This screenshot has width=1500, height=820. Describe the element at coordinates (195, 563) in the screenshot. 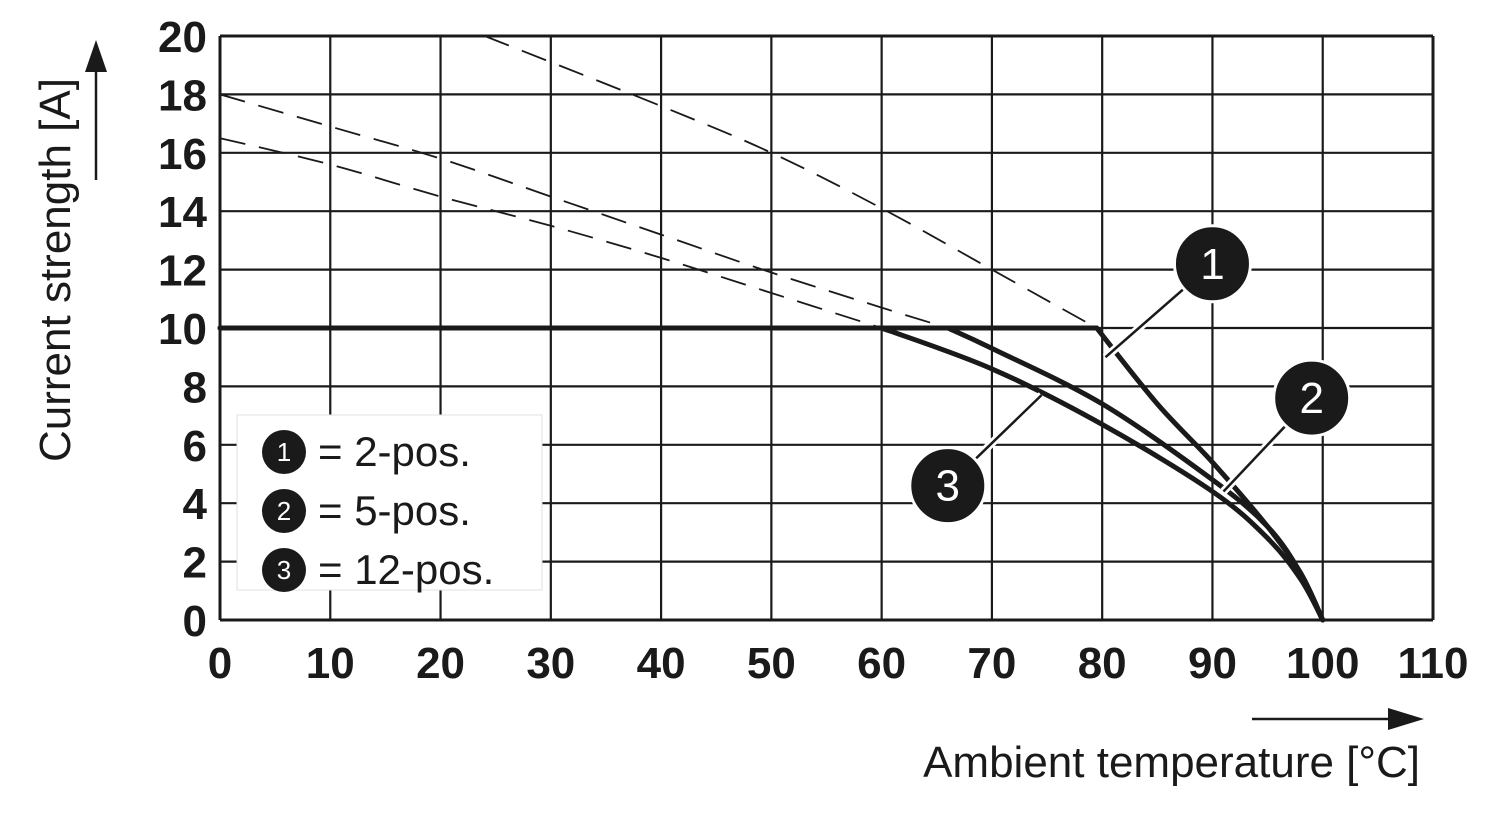

I see `y-tick-label: 2` at that location.